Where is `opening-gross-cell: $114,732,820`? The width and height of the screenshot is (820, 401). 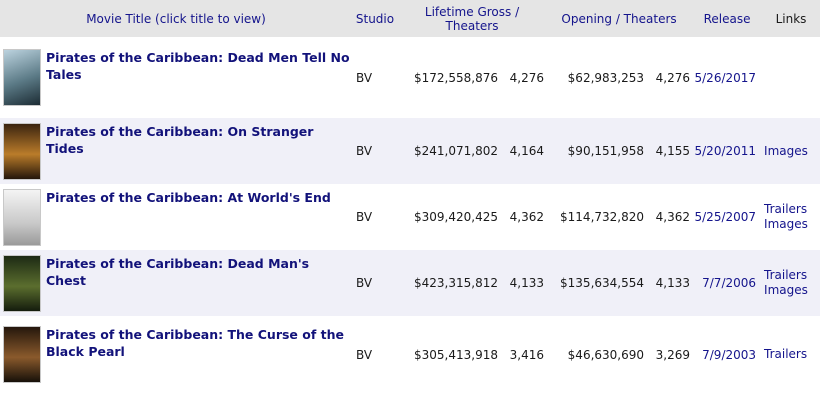
opening-gross-cell: $114,732,820 is located at coordinates (602, 217).